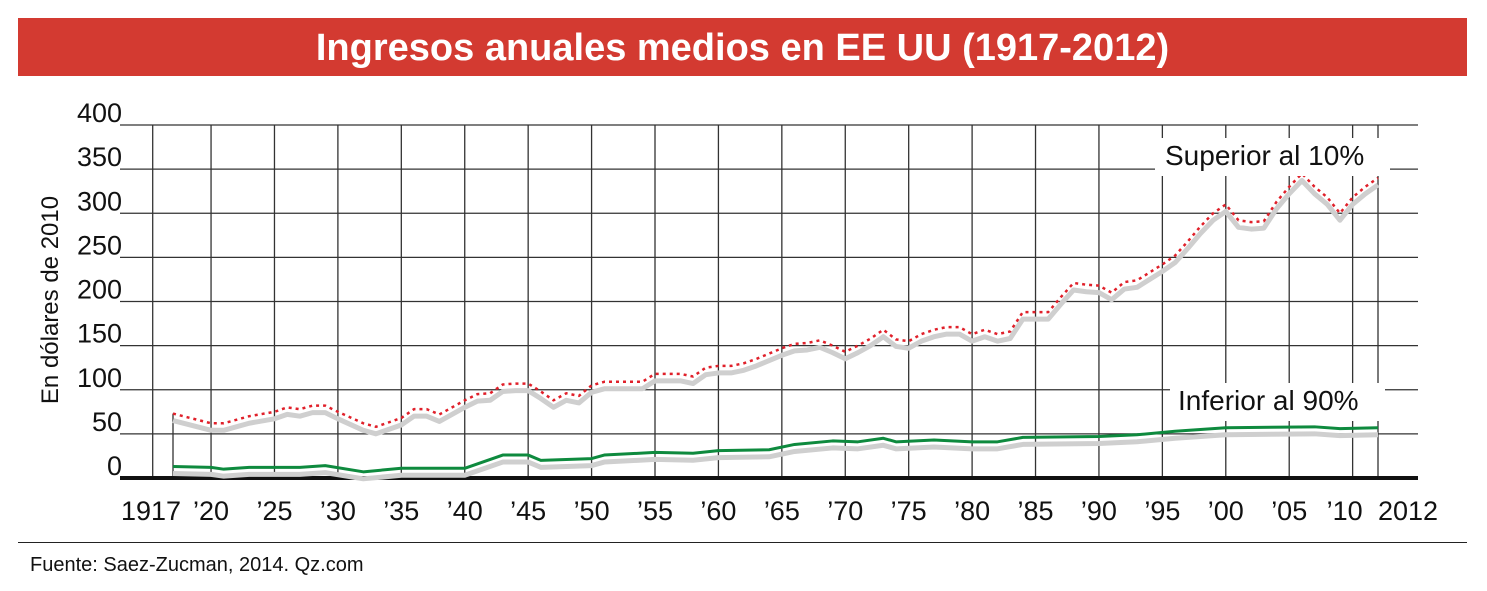 This screenshot has height=591, width=1487. I want to click on footer-divider, so click(742, 542).